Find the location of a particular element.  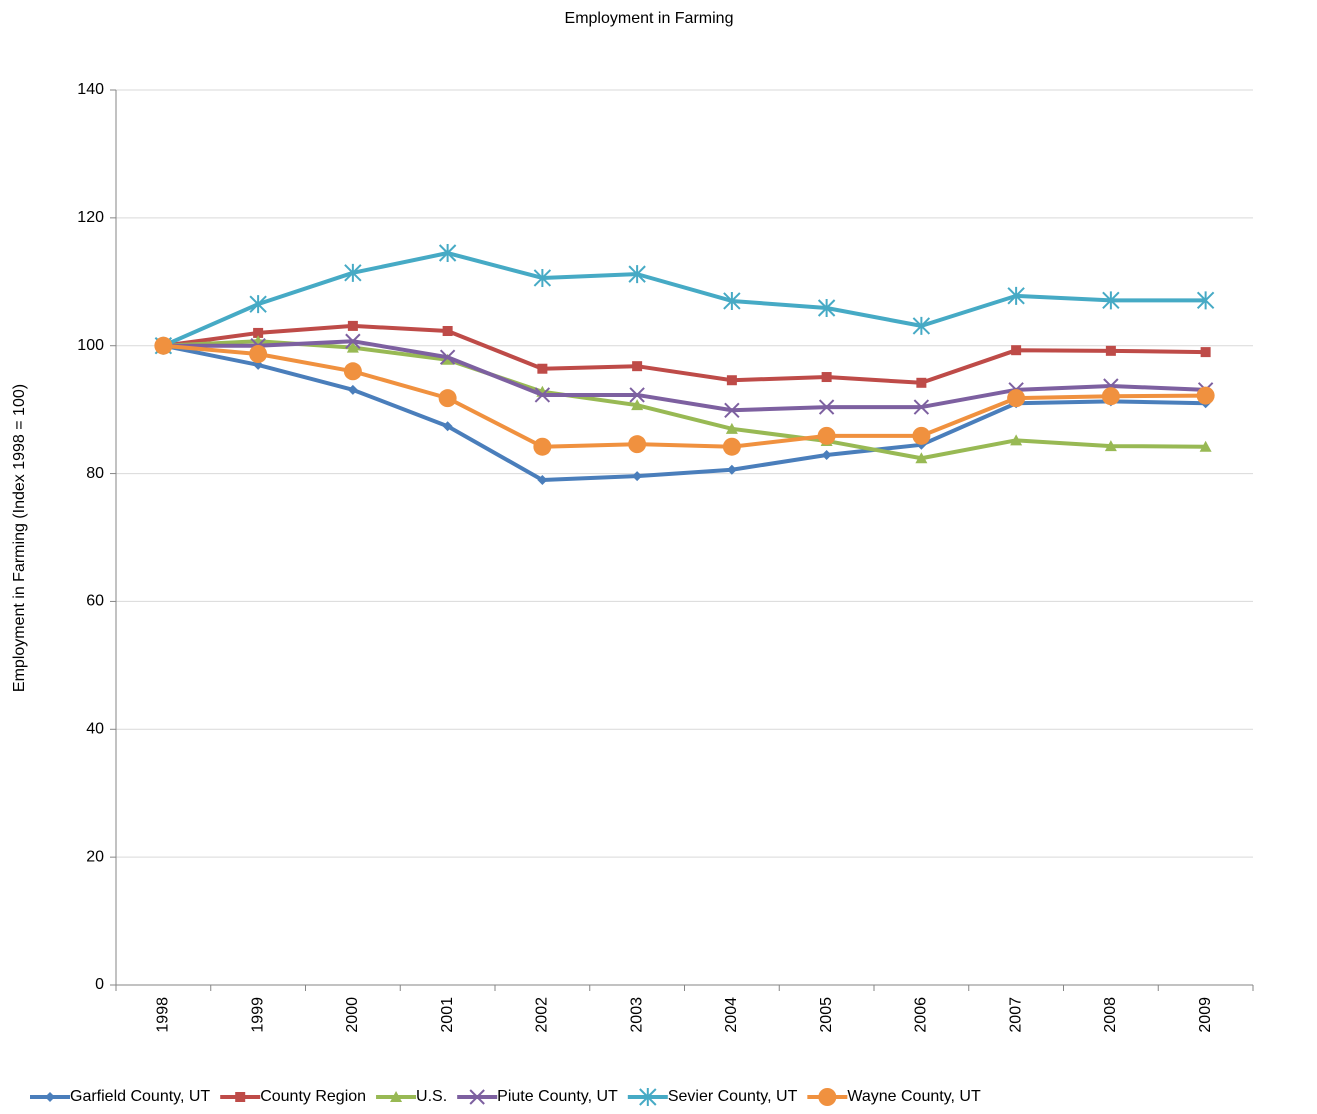

legend-label: Sevier County, UT is located at coordinates (733, 1096).